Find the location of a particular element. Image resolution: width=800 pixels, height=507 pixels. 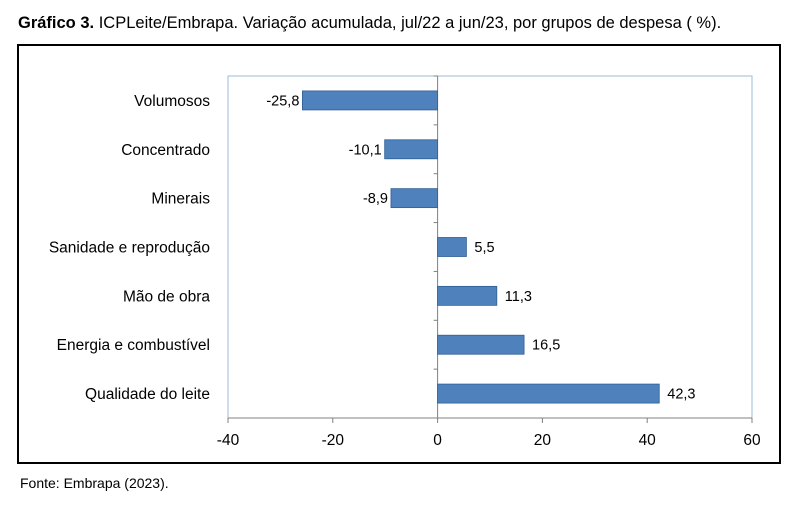

data-label: 42,3 is located at coordinates (681, 395).